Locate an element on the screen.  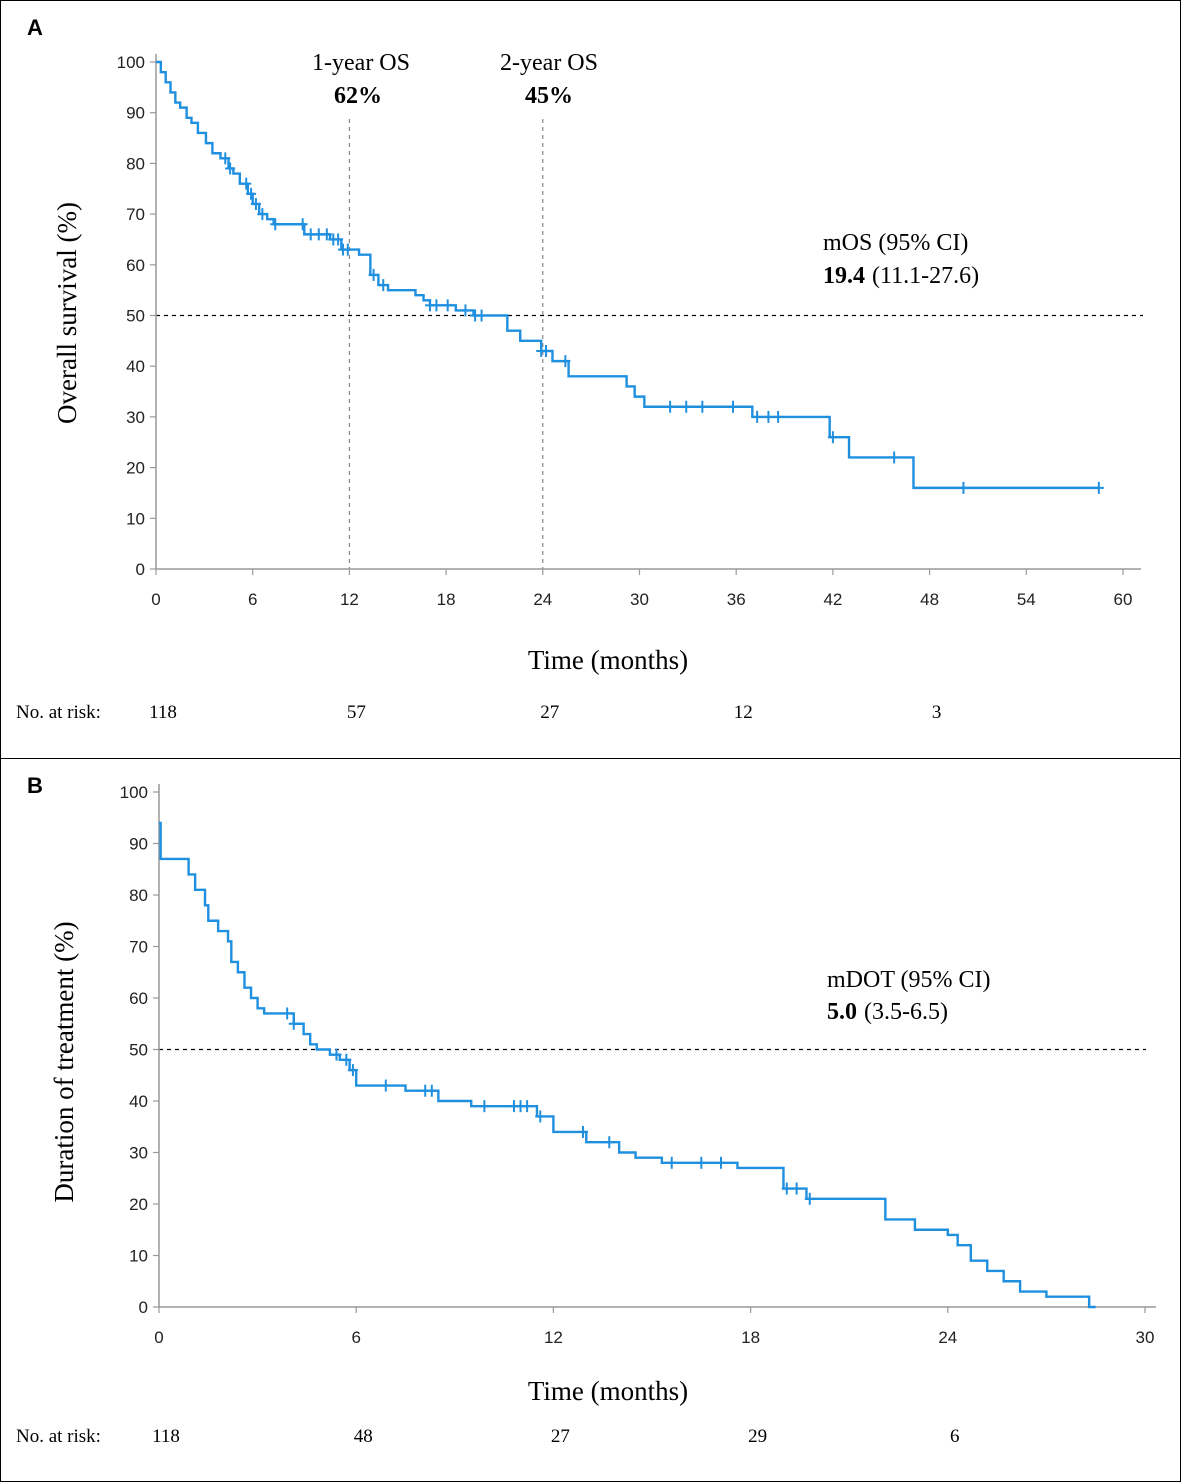
chart-a-risk-counts: 118 57 27 12 3 is located at coordinates (545, 712).